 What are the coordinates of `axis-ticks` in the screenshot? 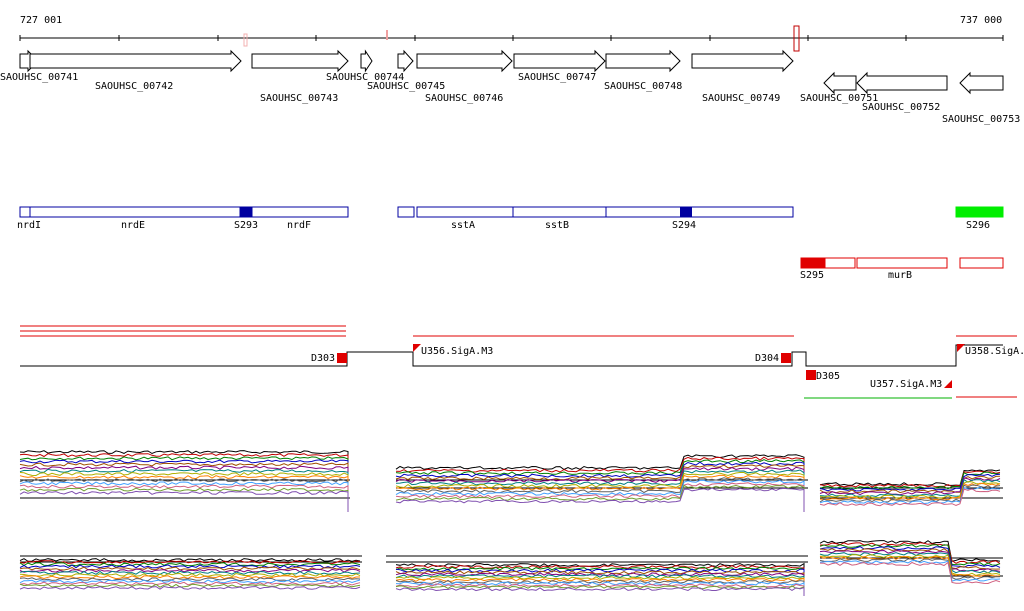 It's located at (511, 38).